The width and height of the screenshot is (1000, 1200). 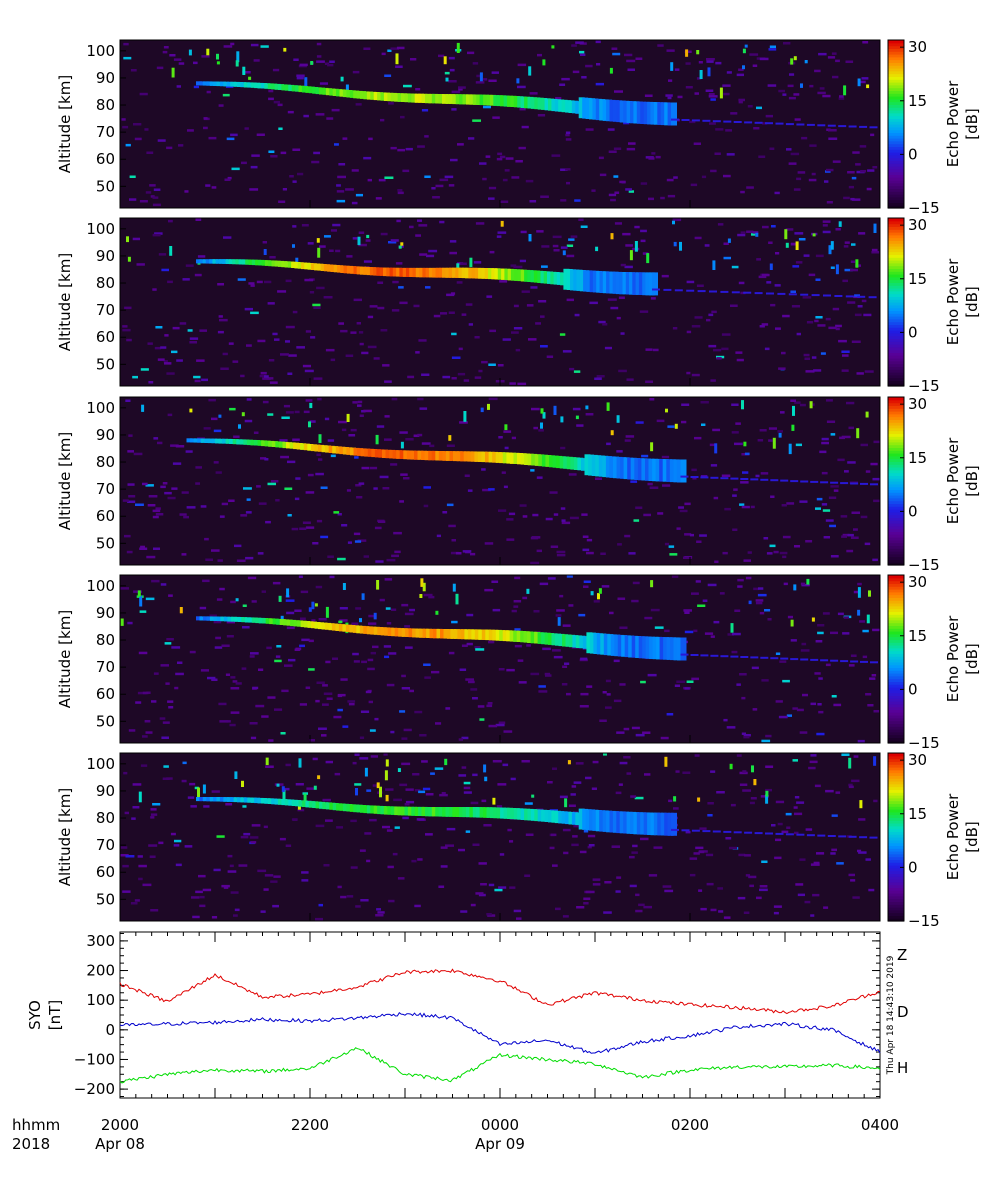 What do you see at coordinates (896, 837) in the screenshot?
I see `colorbar-frame` at bounding box center [896, 837].